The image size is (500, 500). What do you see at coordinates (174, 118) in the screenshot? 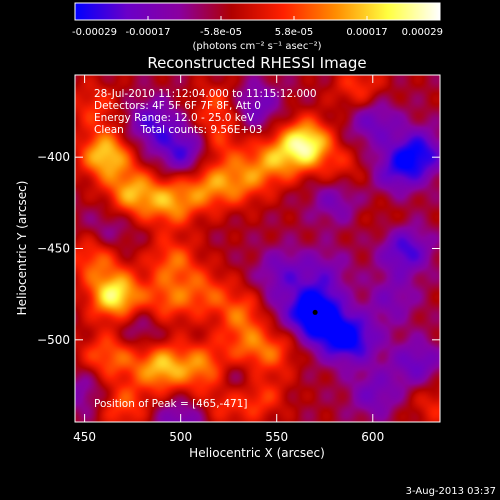
I see `info-line-energy: Energy Range: 12.0 - 25.0 keV` at bounding box center [174, 118].